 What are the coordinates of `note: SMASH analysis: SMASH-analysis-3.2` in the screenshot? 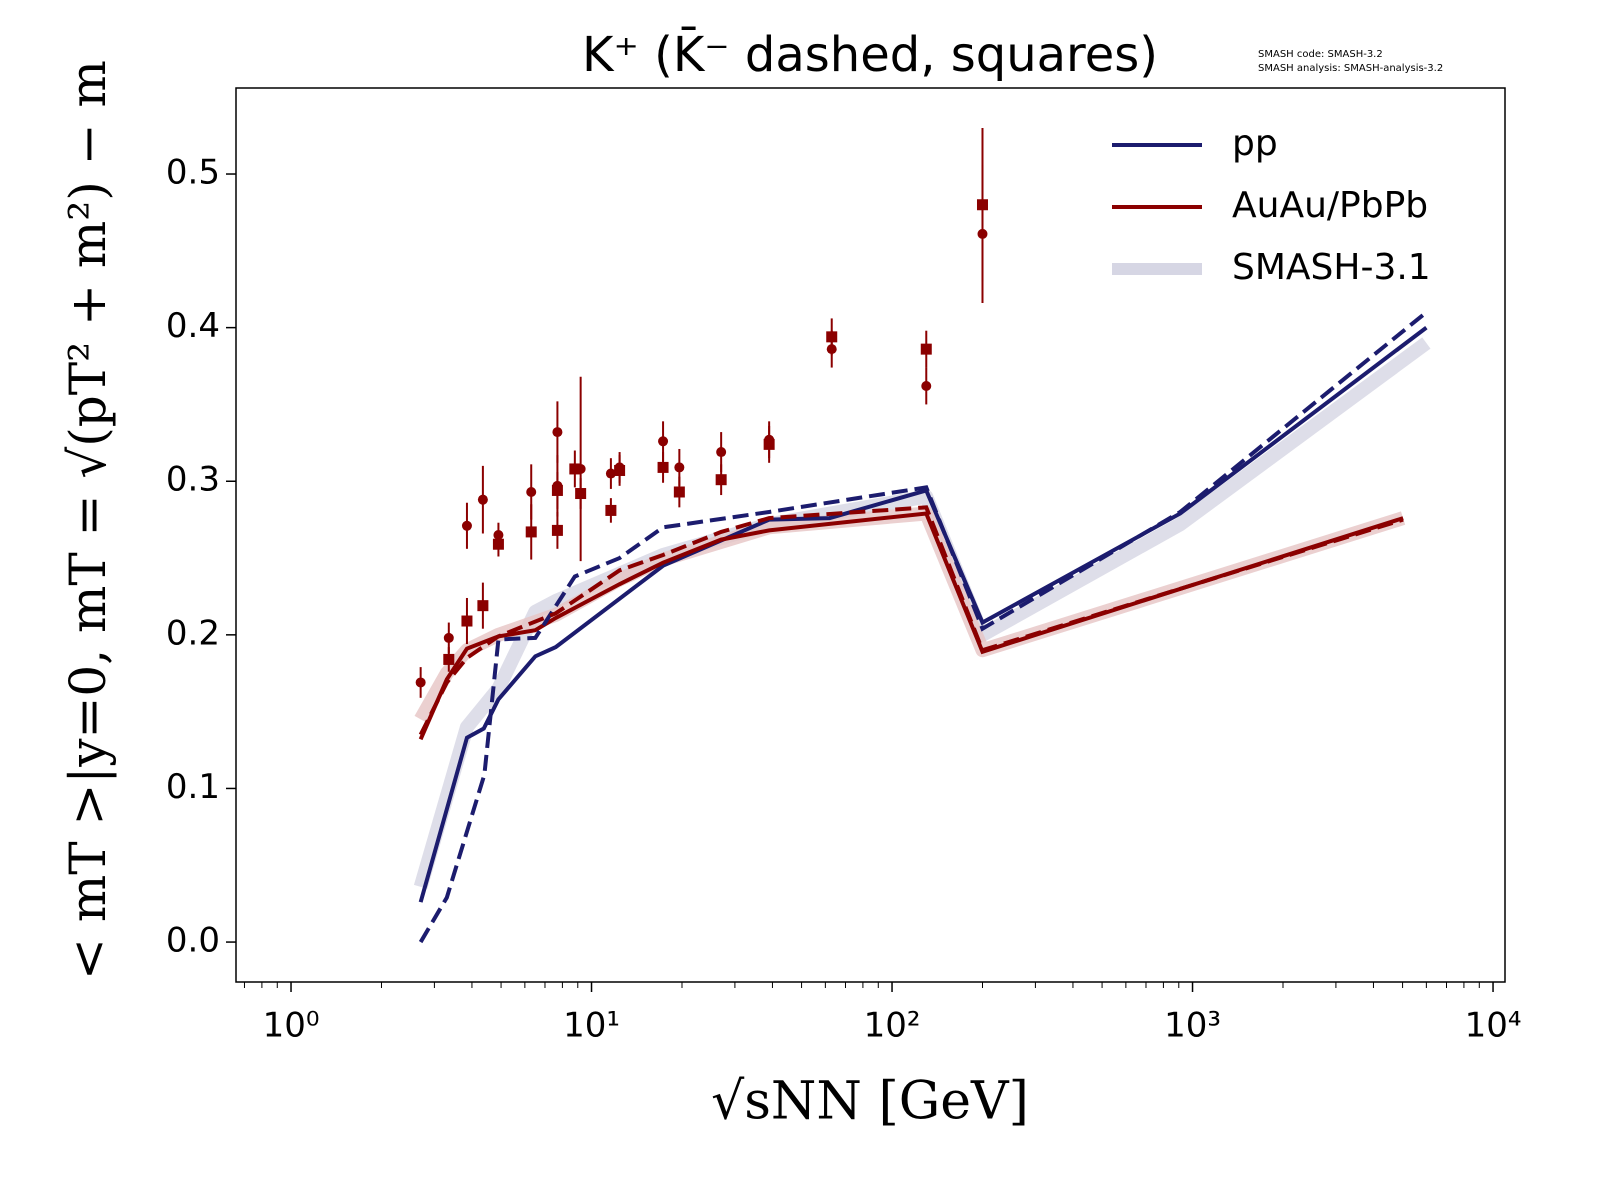 It's located at (1350, 68).